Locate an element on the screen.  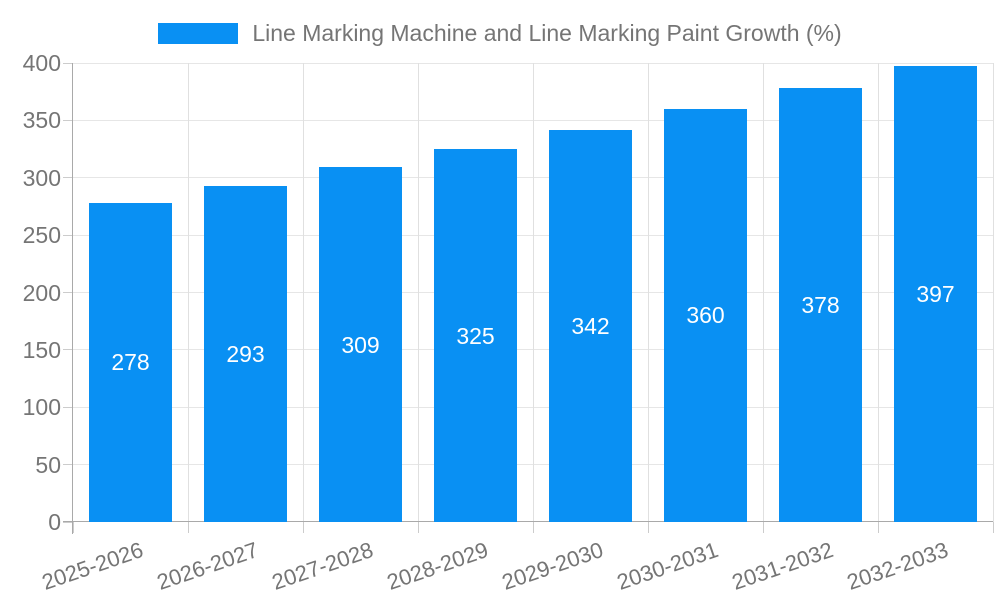
y-tick-label: 150 is located at coordinates (41, 349).